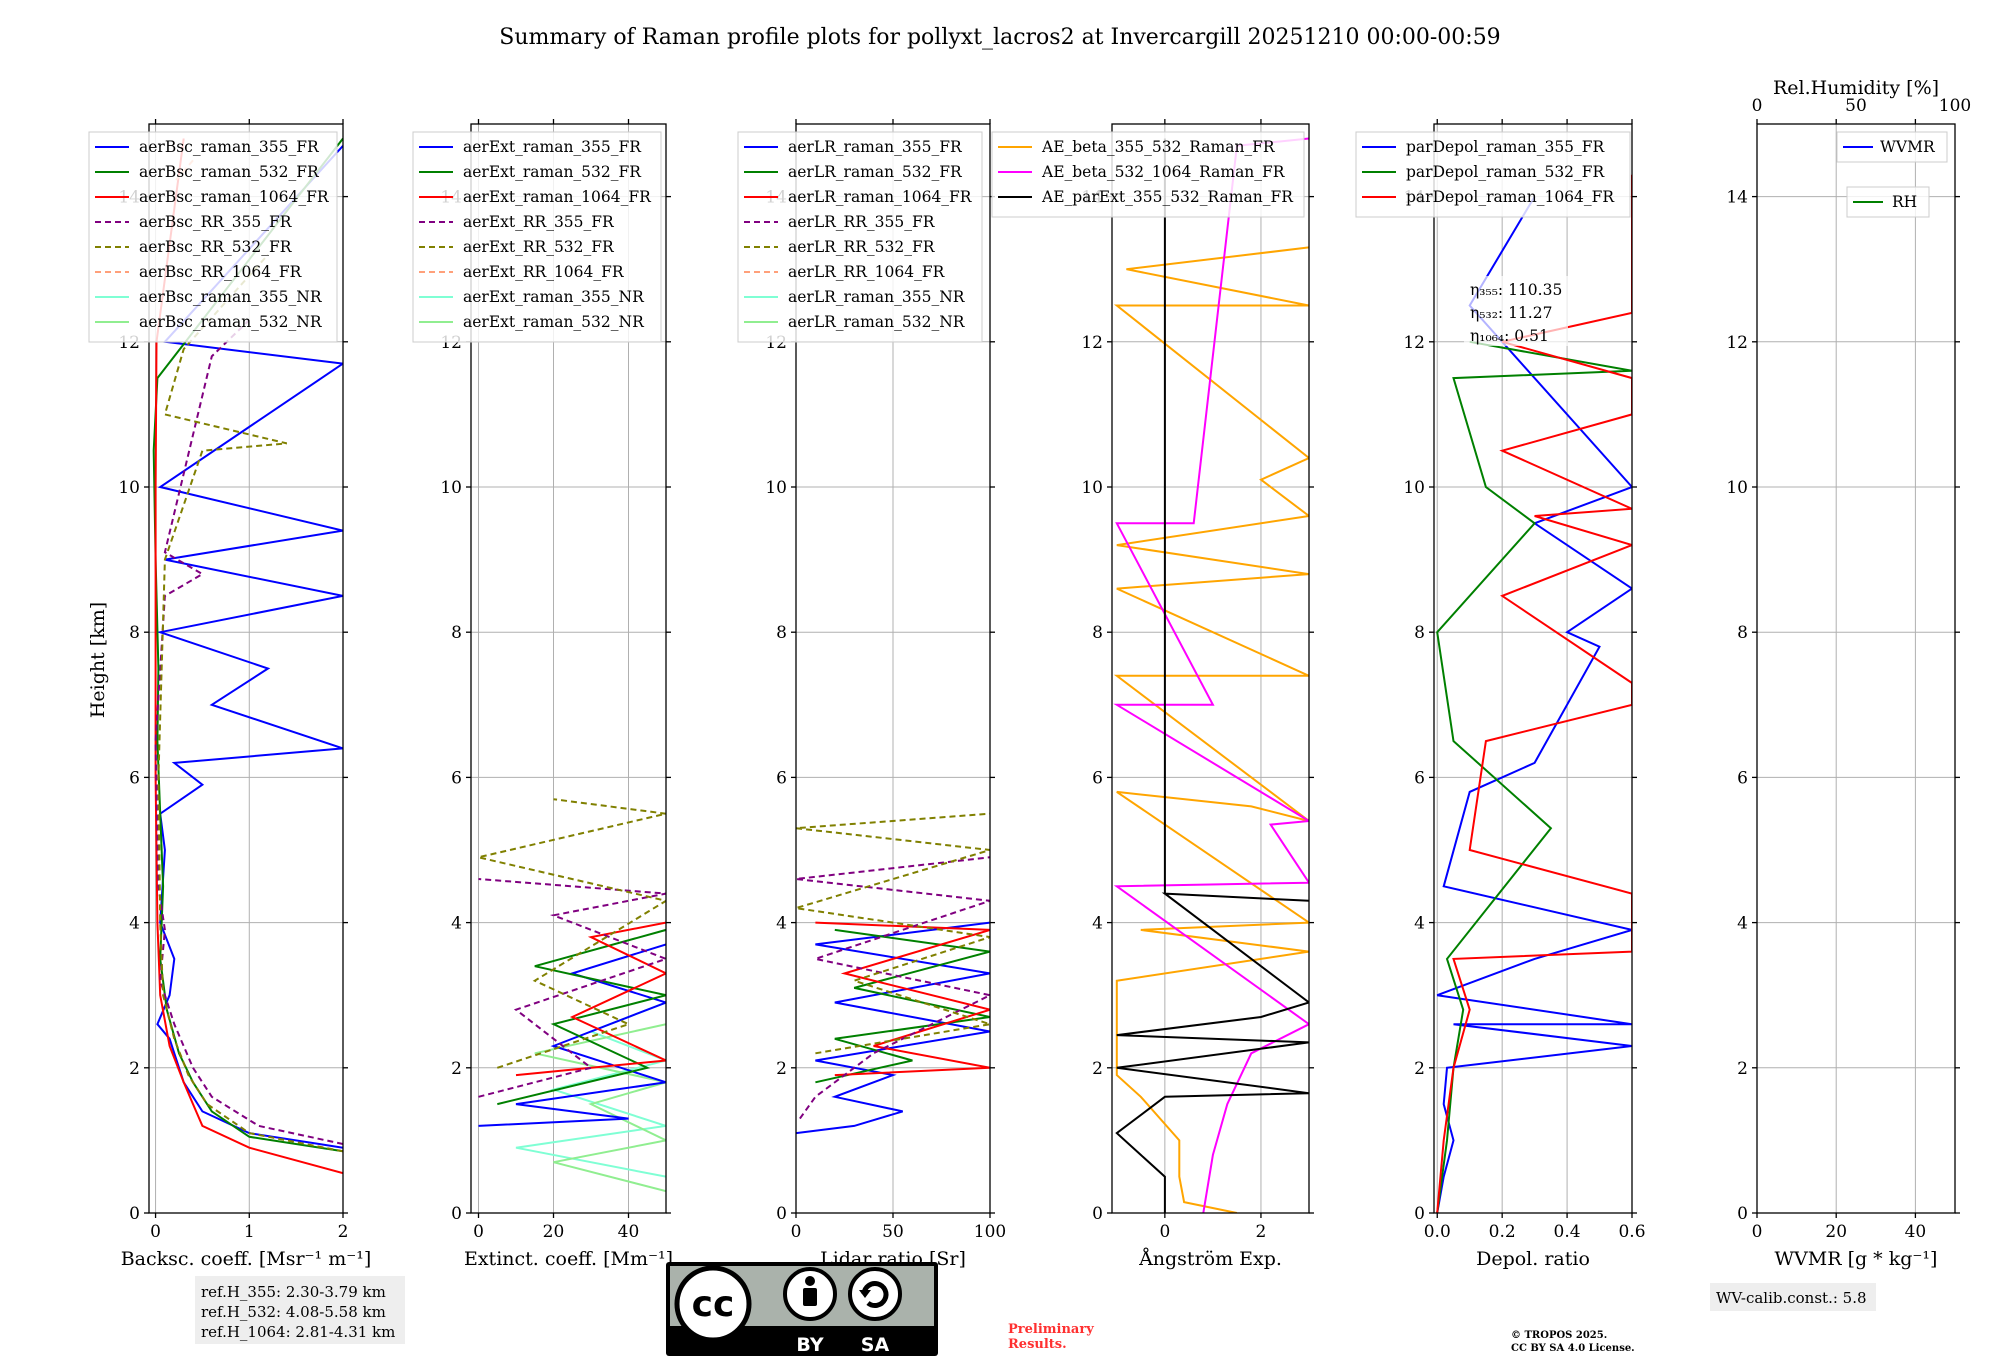 The image size is (2000, 1360). What do you see at coordinates (809, 1345) in the screenshot?
I see `by-label: BY` at bounding box center [809, 1345].